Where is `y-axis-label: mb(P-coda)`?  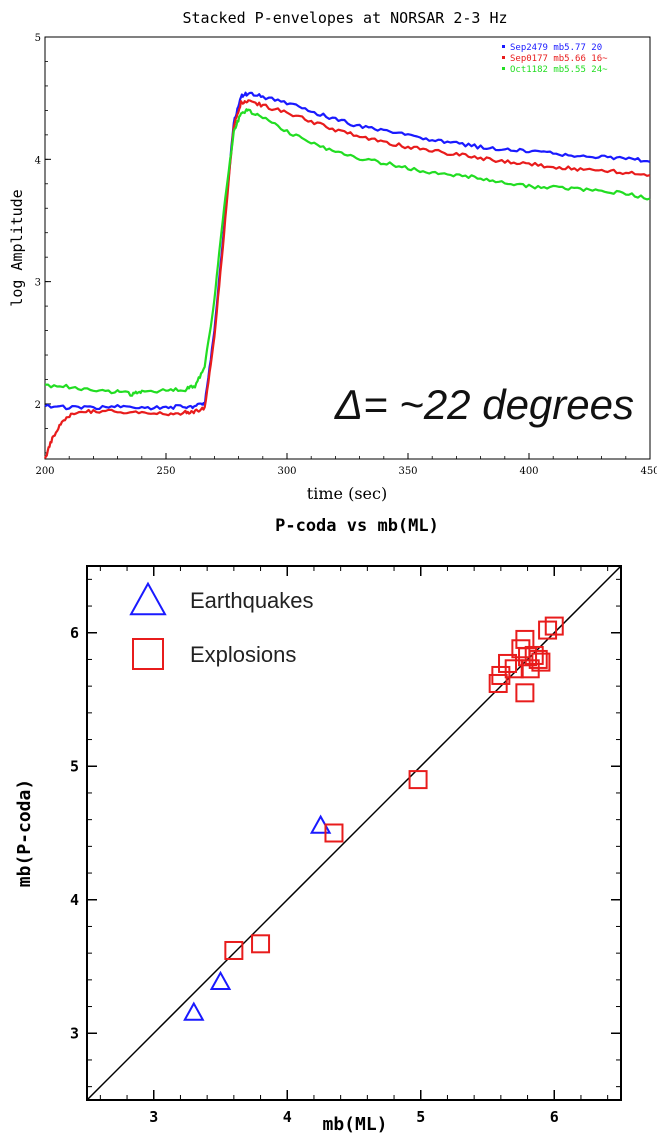
y-axis-label: mb(P-coda) is located at coordinates (24, 833).